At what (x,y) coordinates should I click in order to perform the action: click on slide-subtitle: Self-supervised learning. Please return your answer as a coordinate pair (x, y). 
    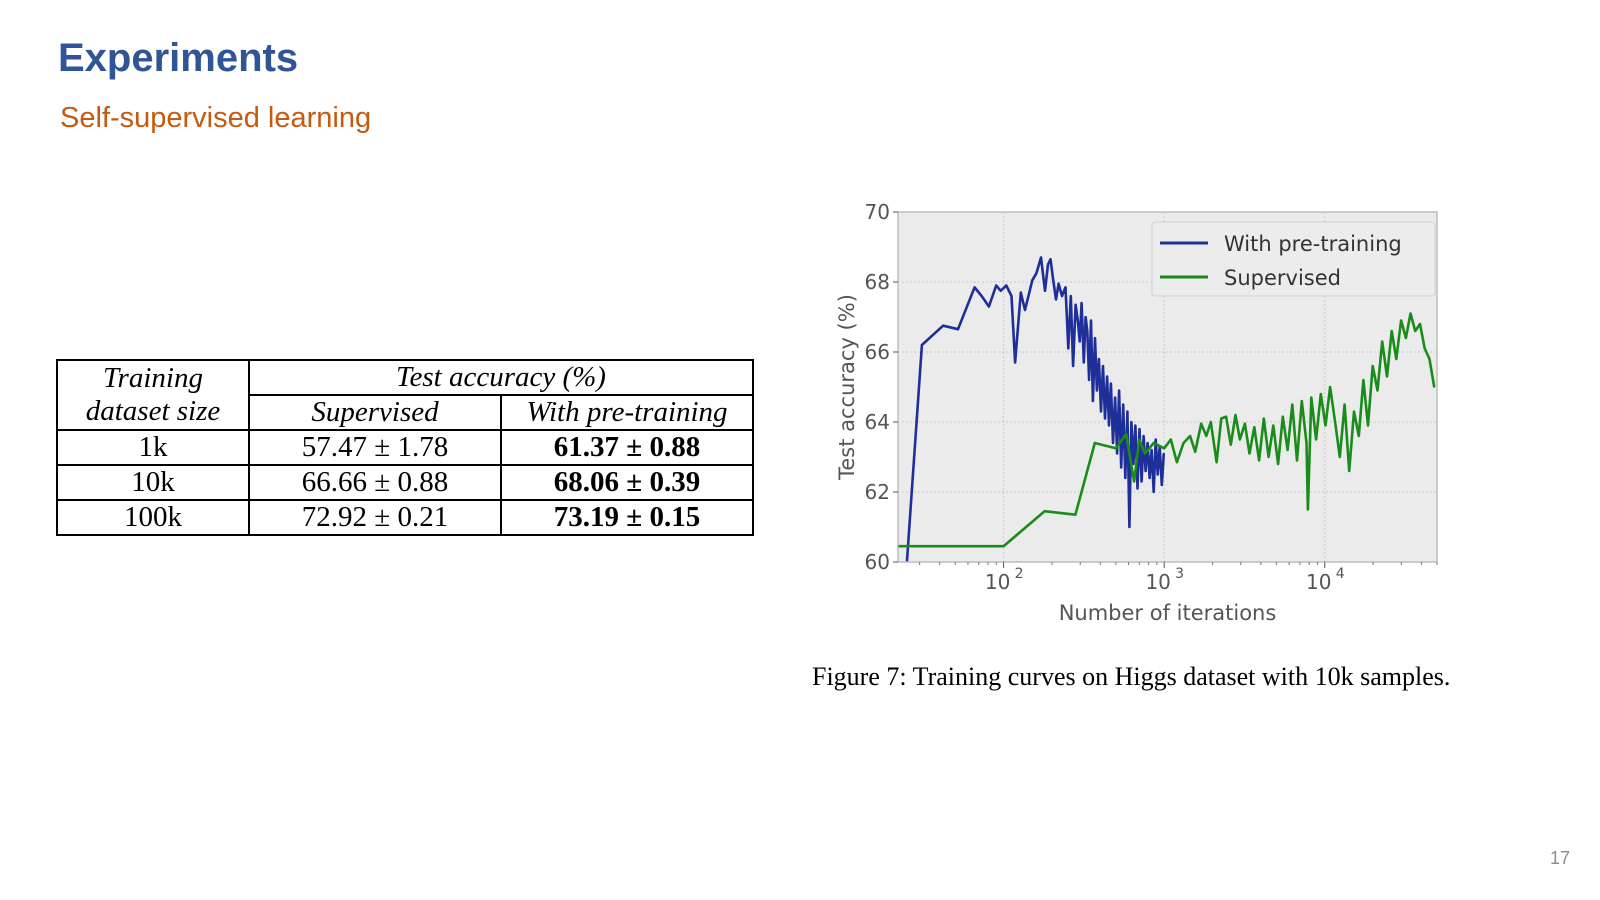
    Looking at the image, I should click on (216, 118).